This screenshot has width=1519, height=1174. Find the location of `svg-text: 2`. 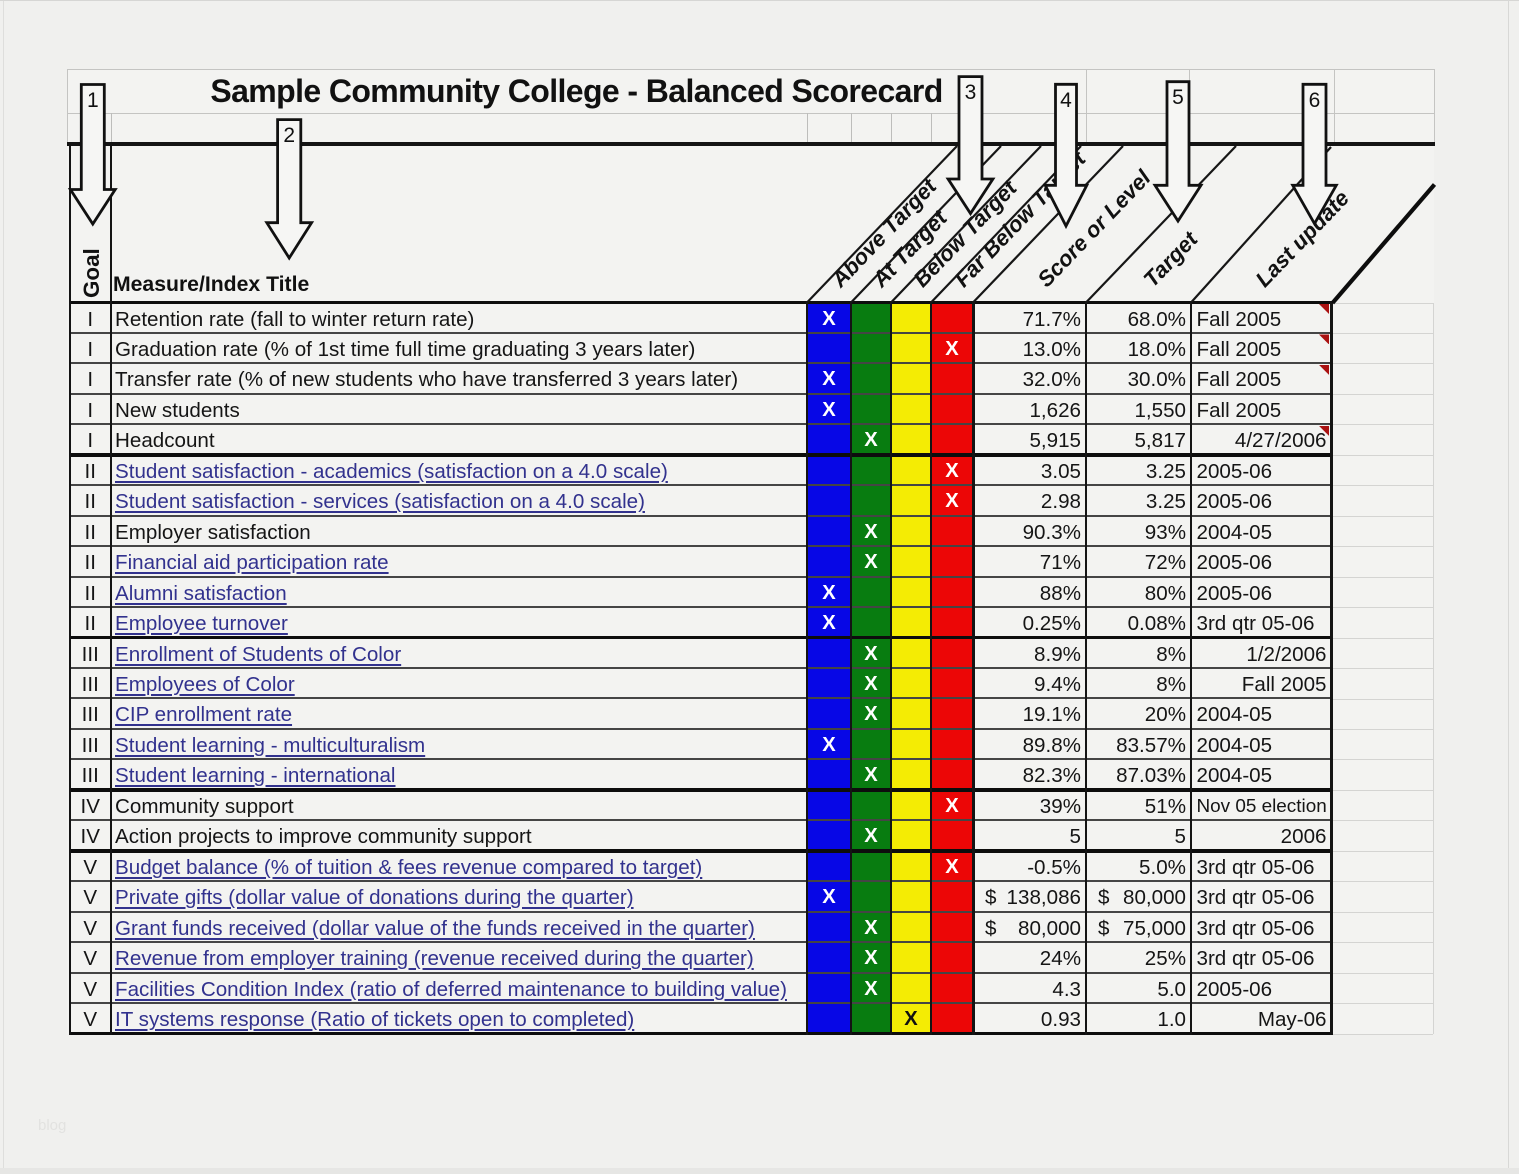

svg-text: 2 is located at coordinates (289, 135).